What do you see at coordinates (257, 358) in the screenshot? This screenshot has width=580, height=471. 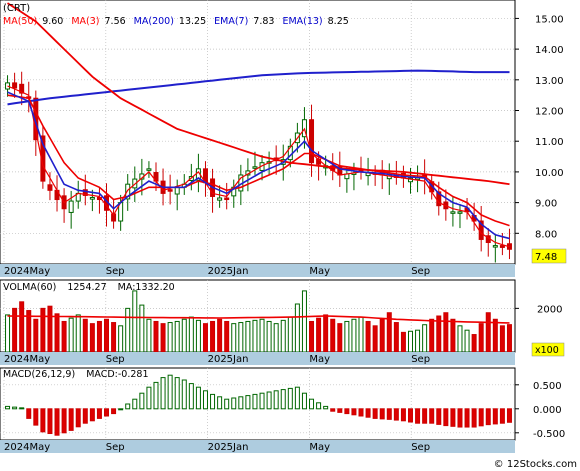 I see `volume-date-band` at bounding box center [257, 358].